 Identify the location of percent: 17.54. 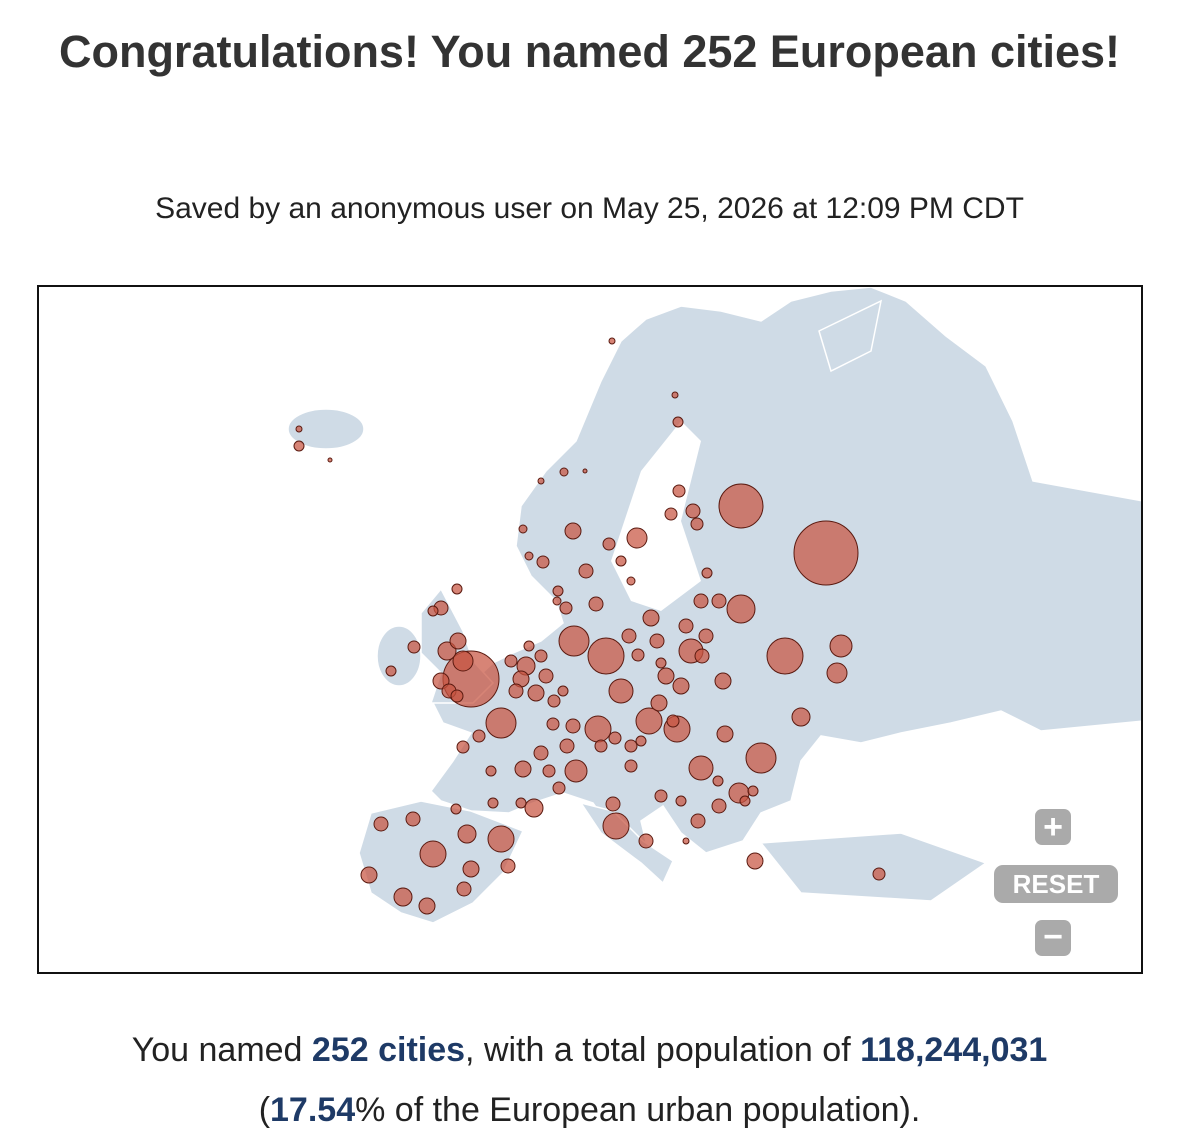
(313, 1110).